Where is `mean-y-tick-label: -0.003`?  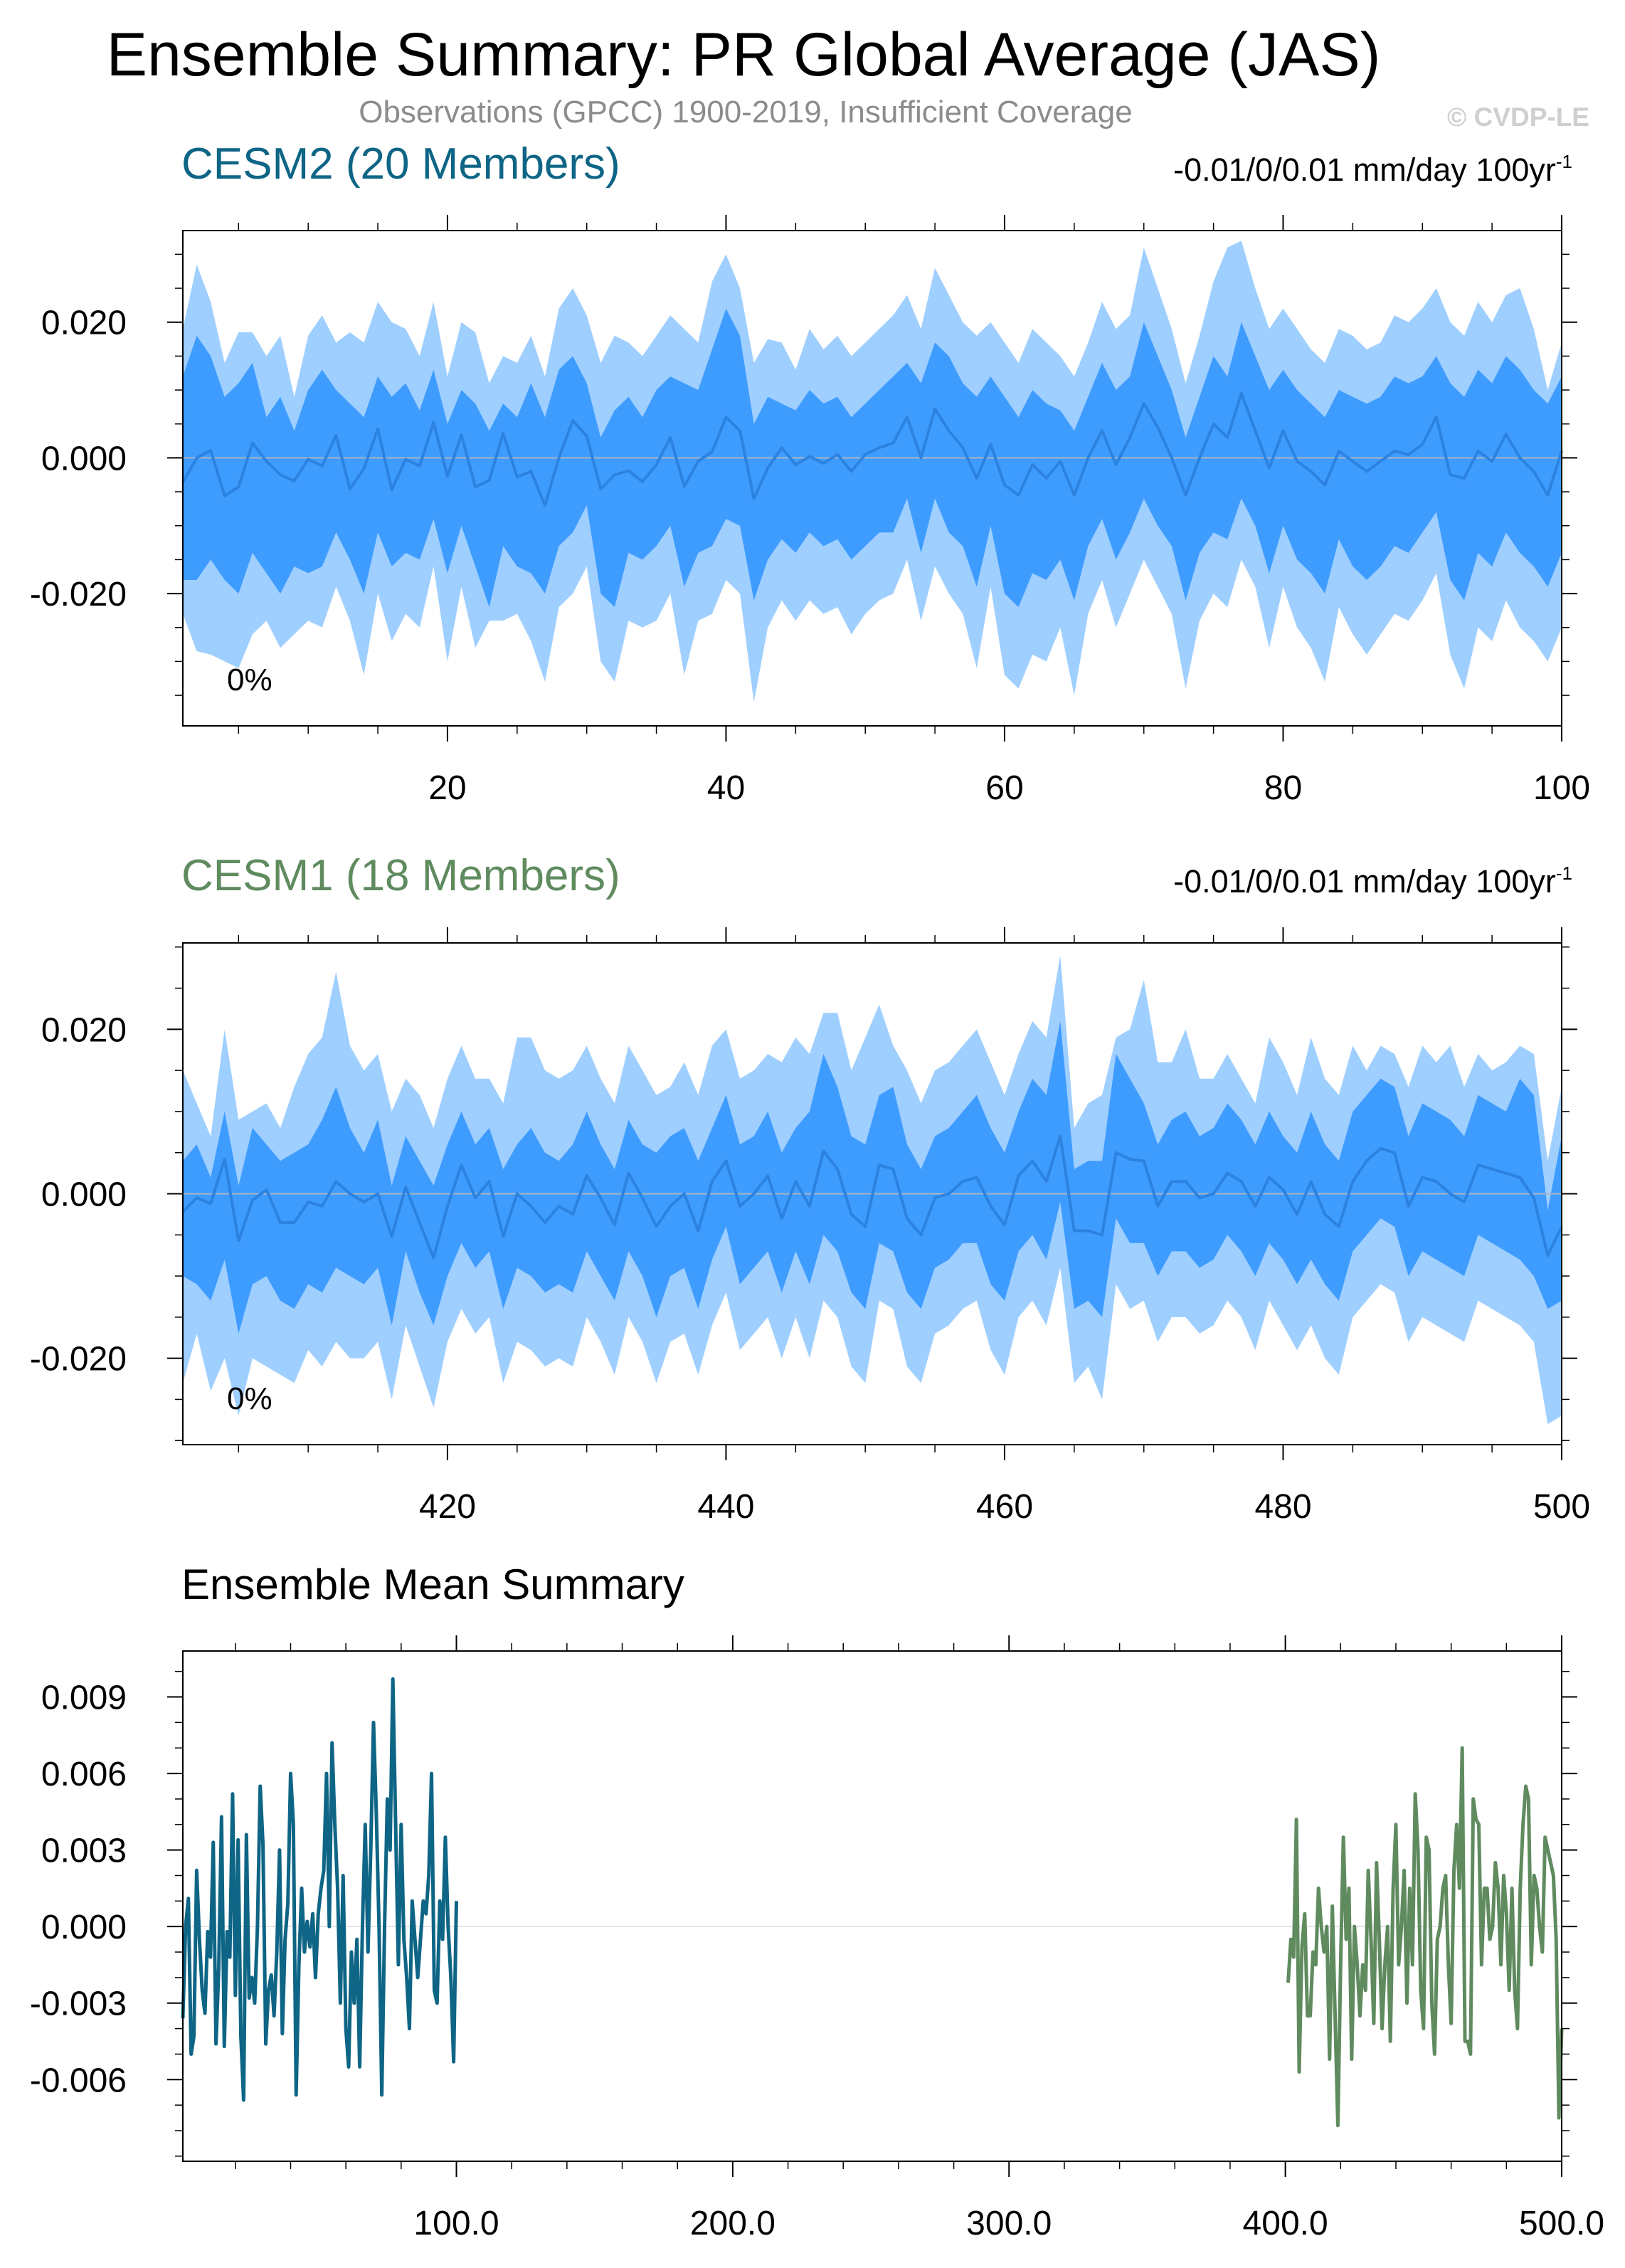 mean-y-tick-label: -0.003 is located at coordinates (79, 2004).